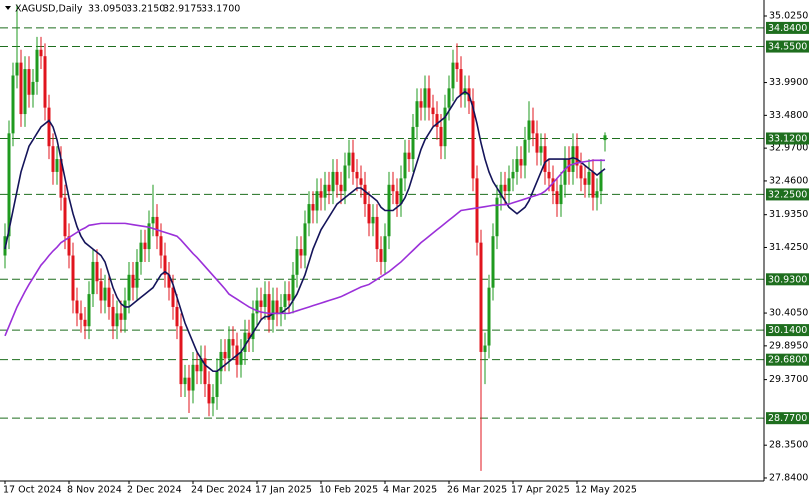  Describe the element at coordinates (788, 148) in the screenshot. I see `y-tick-label: 32.9700` at that location.